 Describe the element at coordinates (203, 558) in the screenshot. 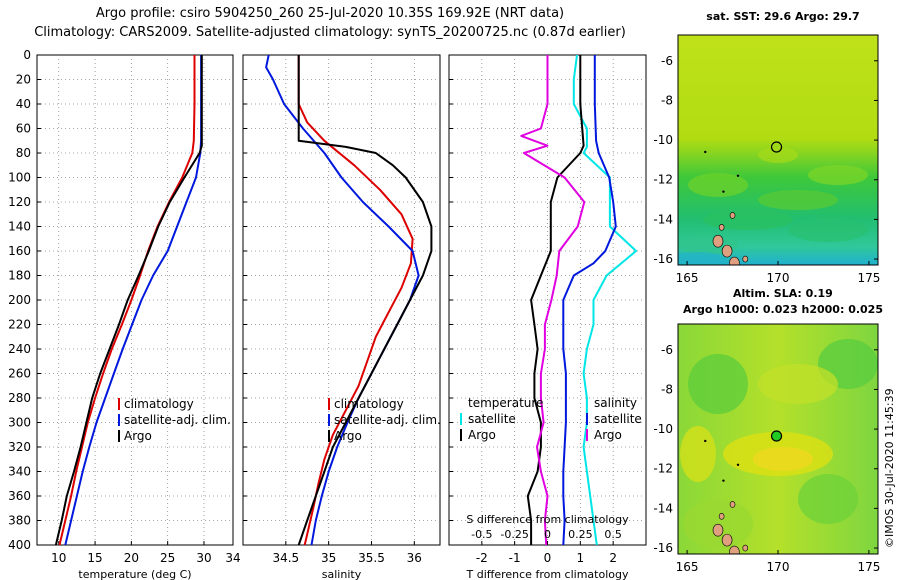

I see `x-tick-label: 30` at that location.